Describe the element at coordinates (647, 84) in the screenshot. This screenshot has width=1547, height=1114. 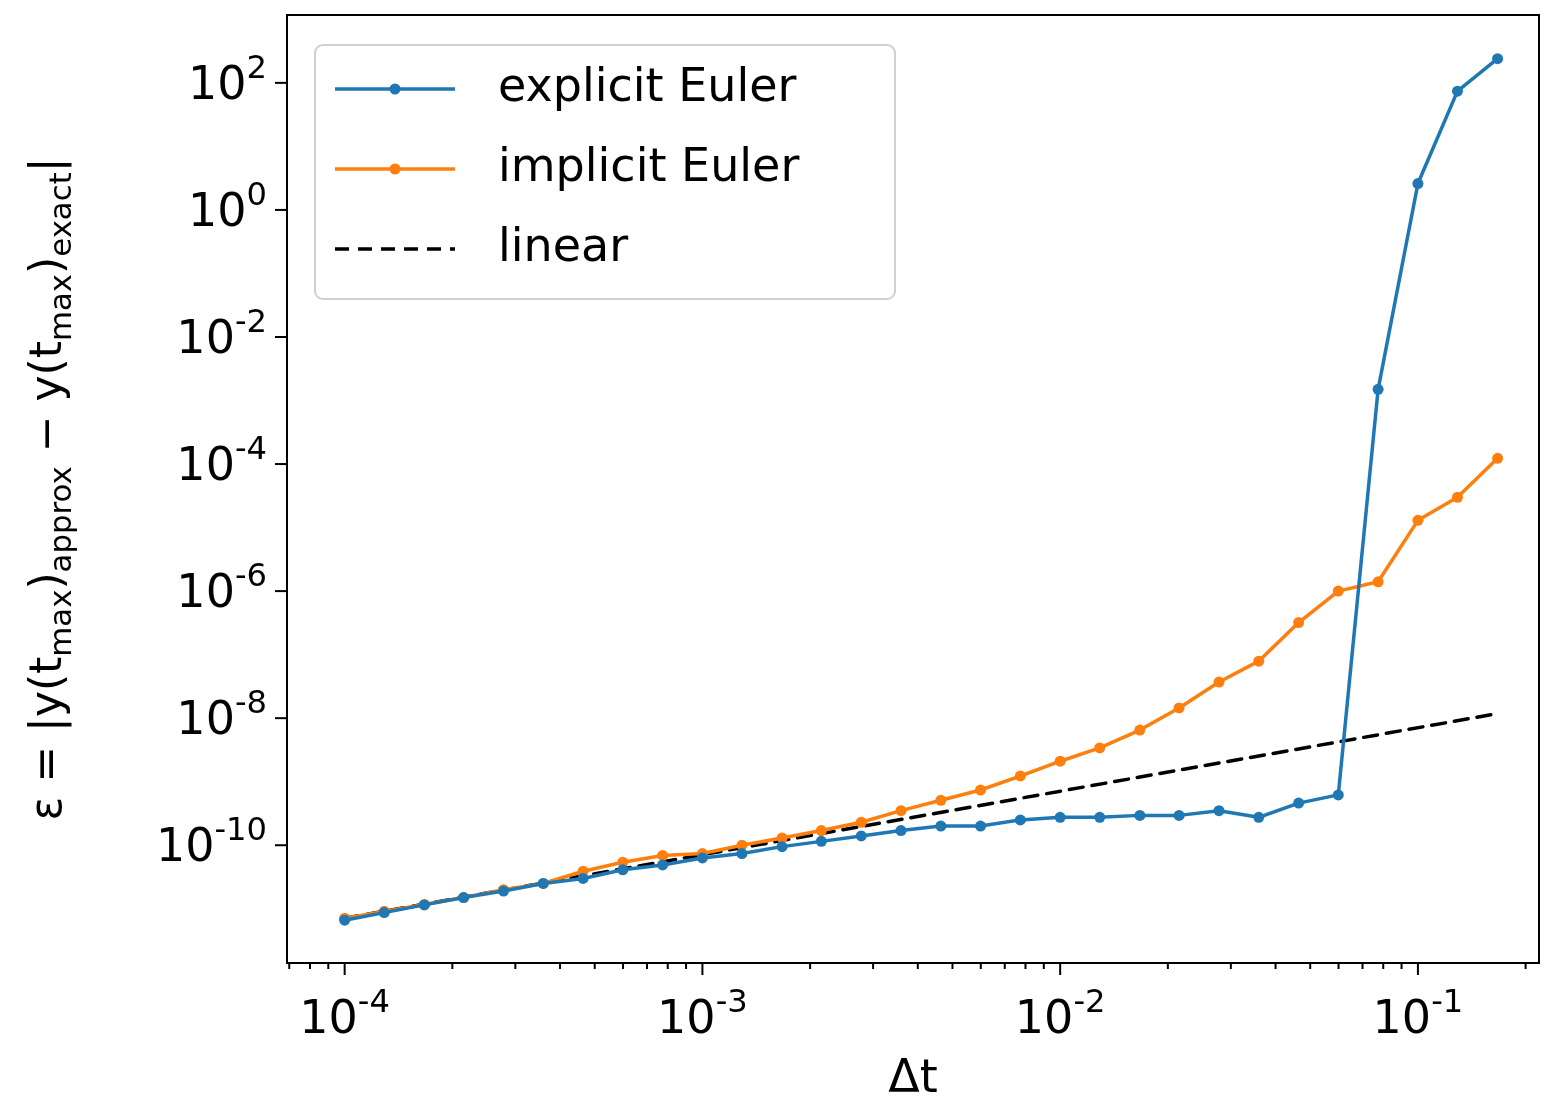
I see `legend-label: explicit Euler` at that location.